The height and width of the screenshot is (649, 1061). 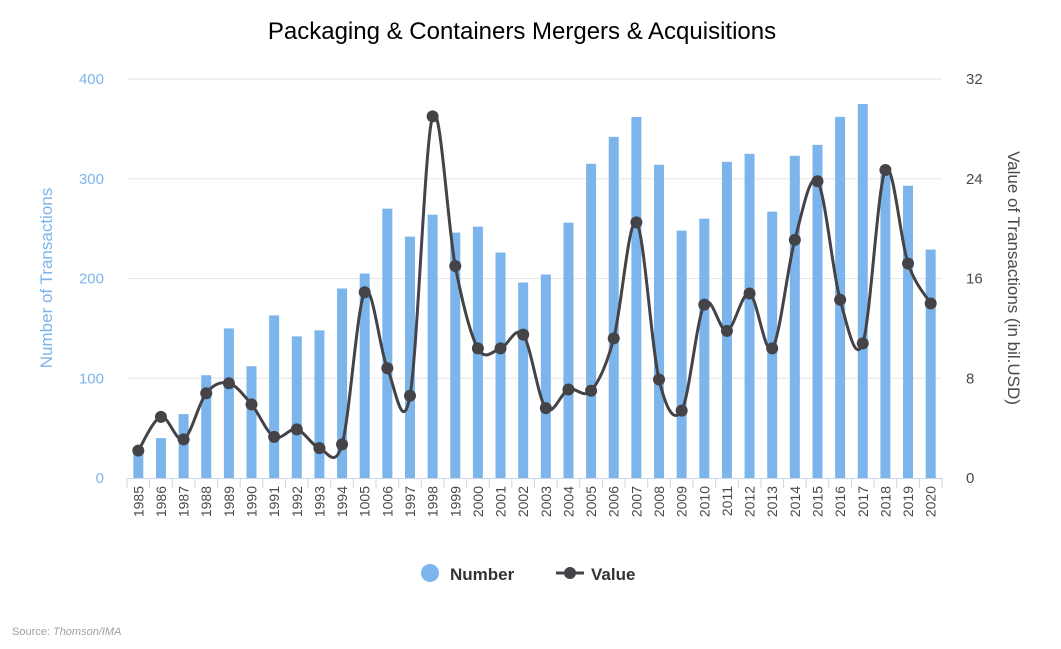 What do you see at coordinates (229, 501) in the screenshot?
I see `x-tick-label: 1989` at bounding box center [229, 501].